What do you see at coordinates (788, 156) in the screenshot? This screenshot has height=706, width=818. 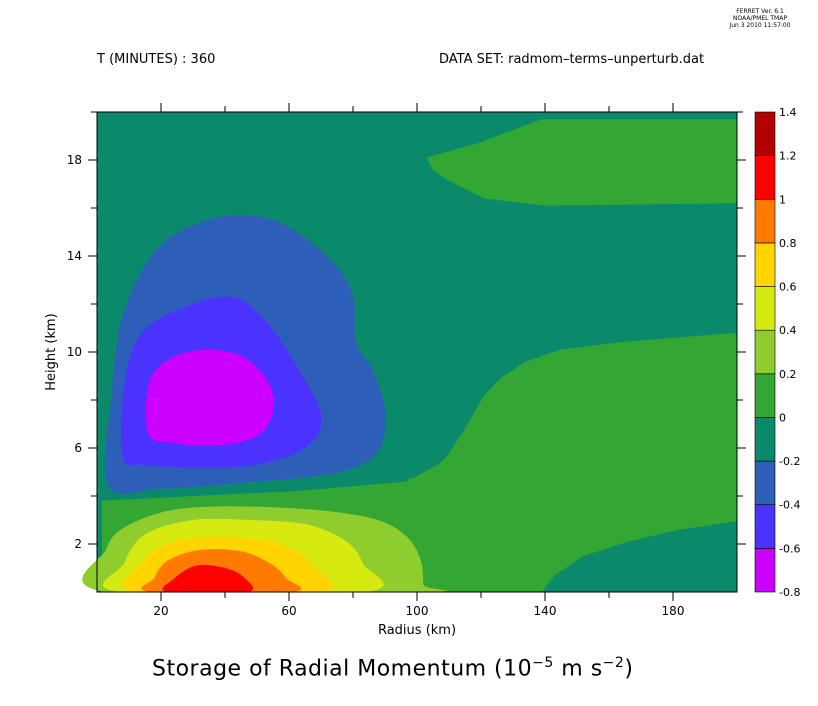 I see `colorbar-label: 1.2` at bounding box center [788, 156].